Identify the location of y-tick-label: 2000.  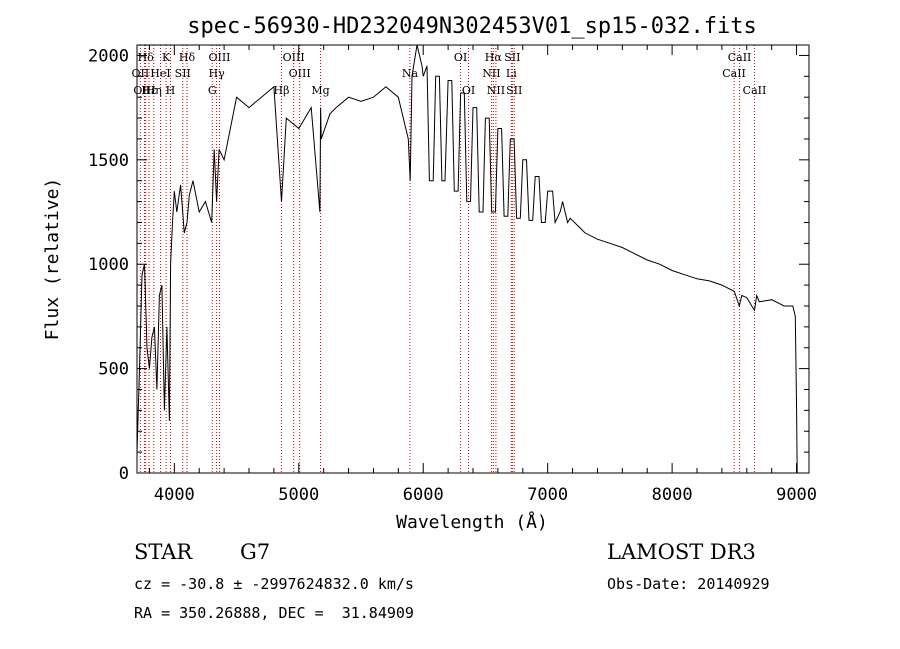
(108, 56).